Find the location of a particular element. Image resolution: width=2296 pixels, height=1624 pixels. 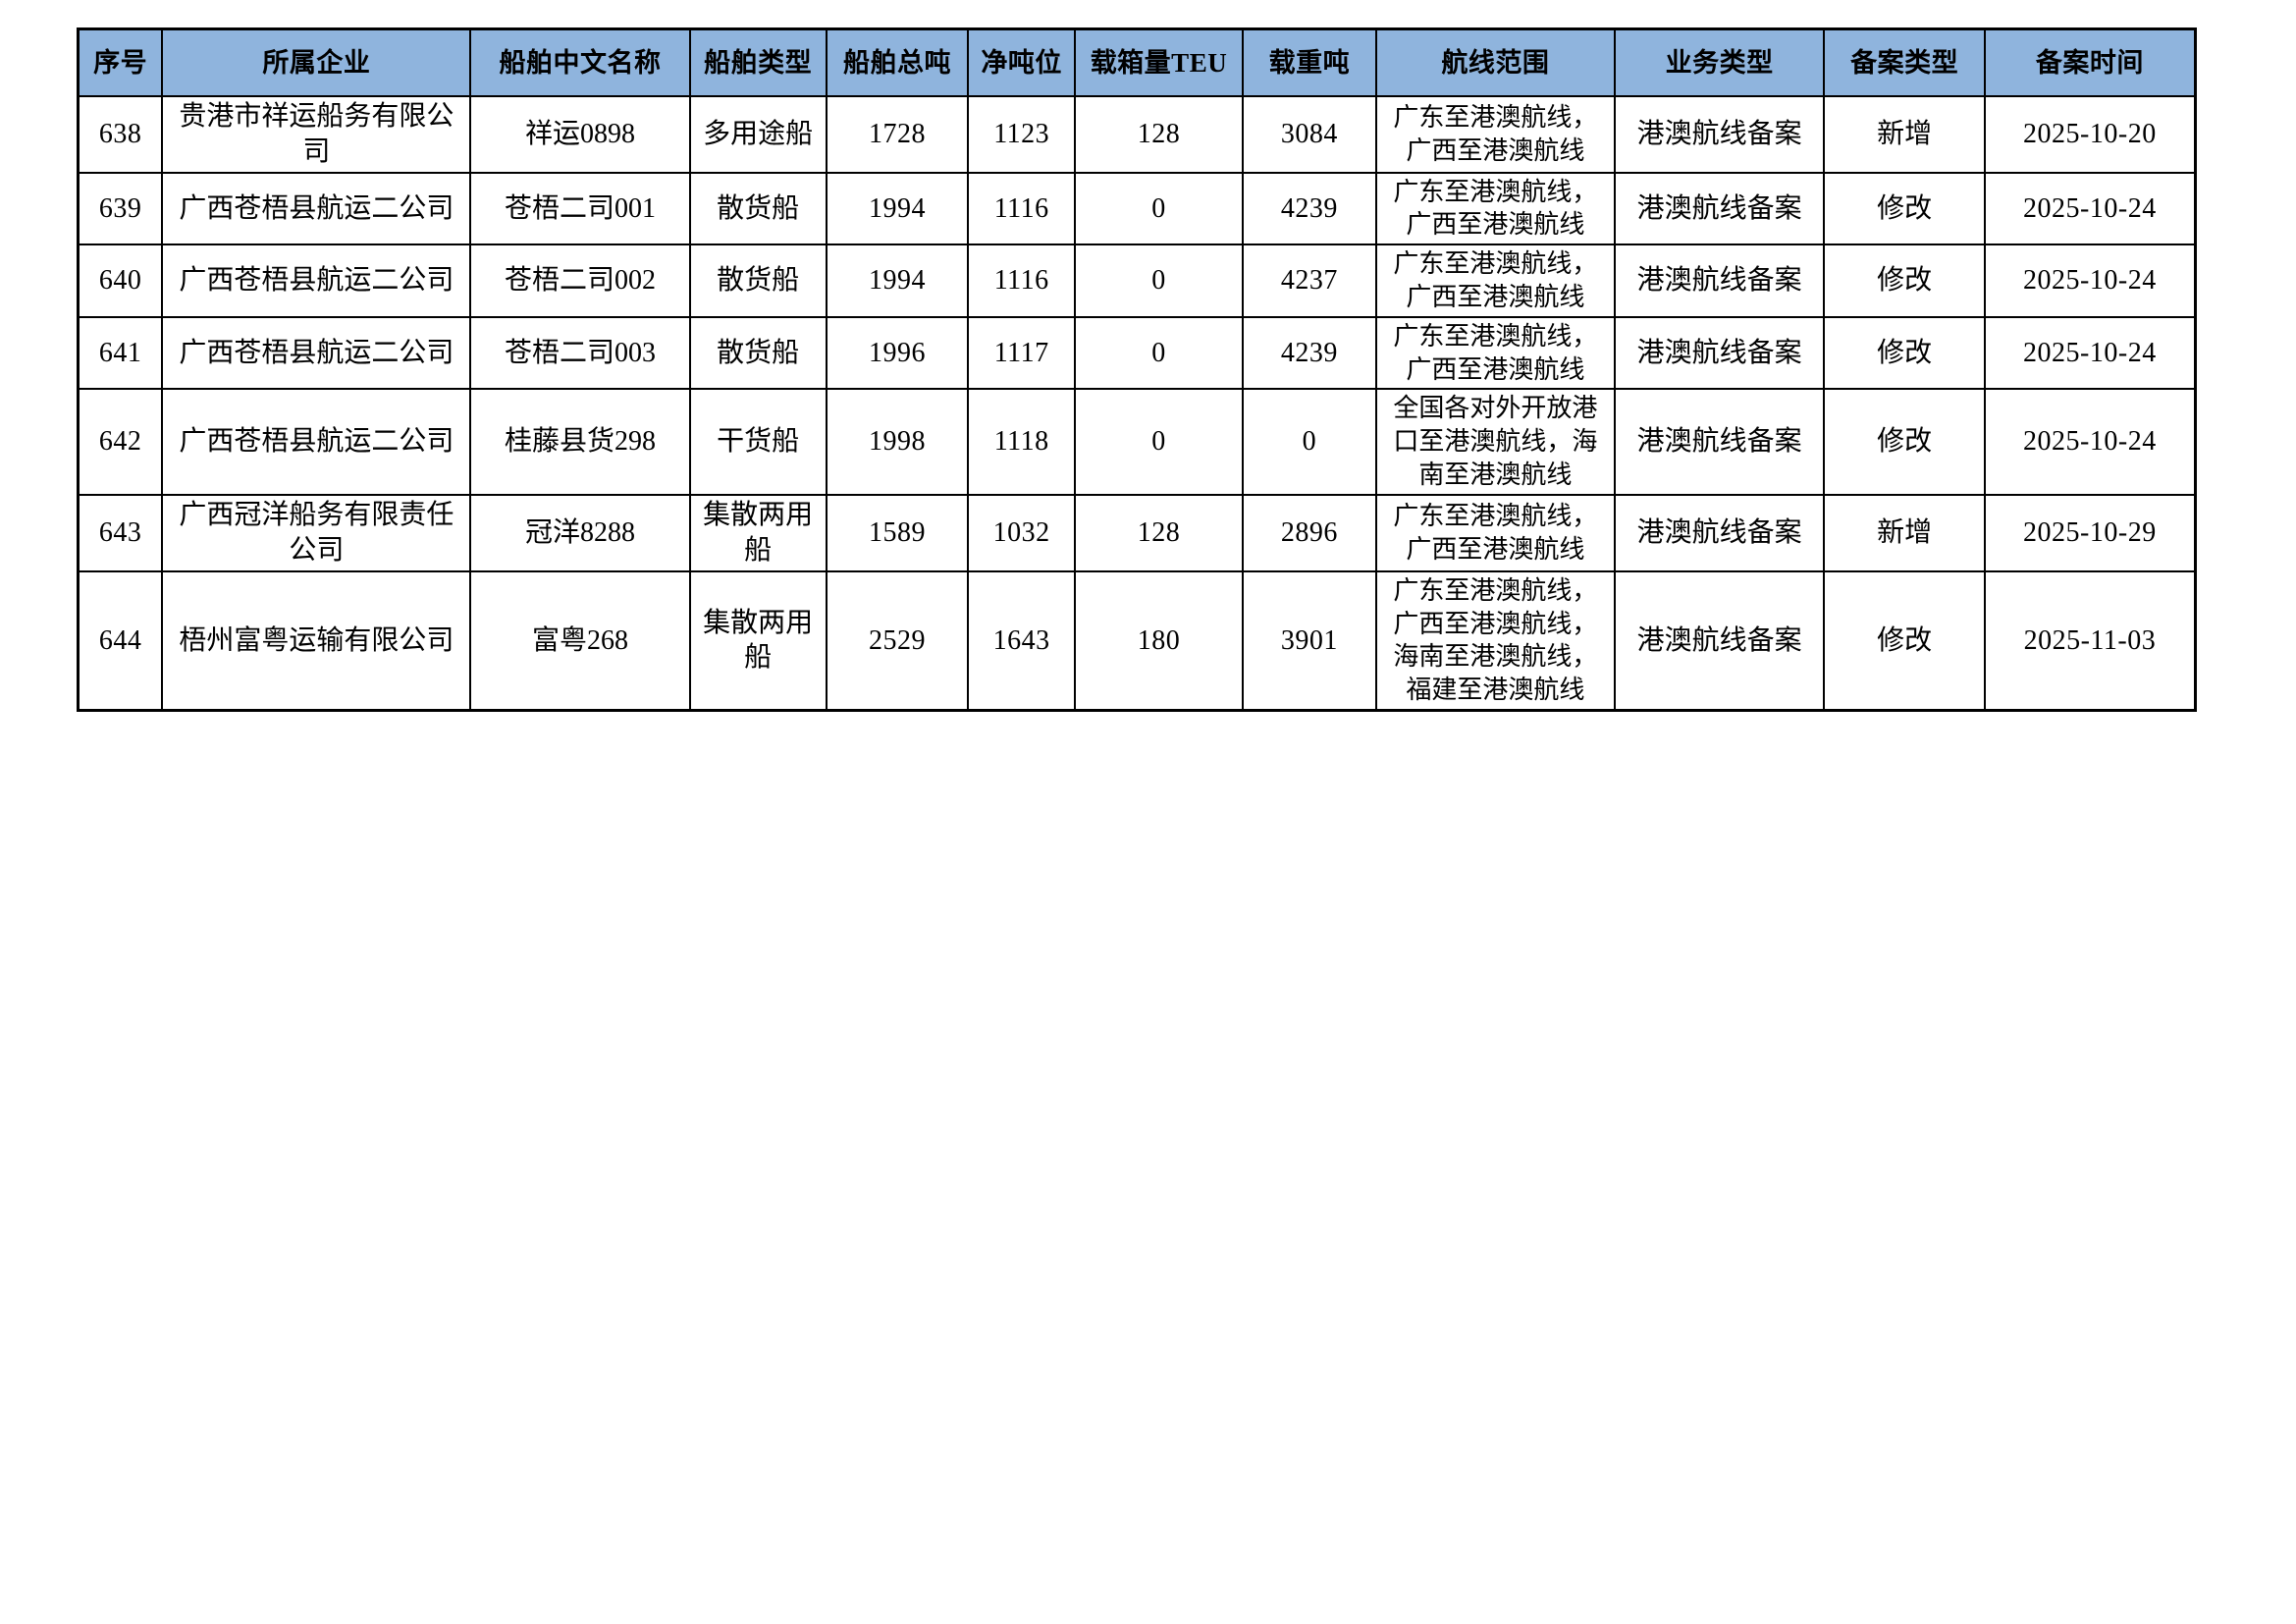

cell-deadweight: 4237 is located at coordinates (1309, 281).